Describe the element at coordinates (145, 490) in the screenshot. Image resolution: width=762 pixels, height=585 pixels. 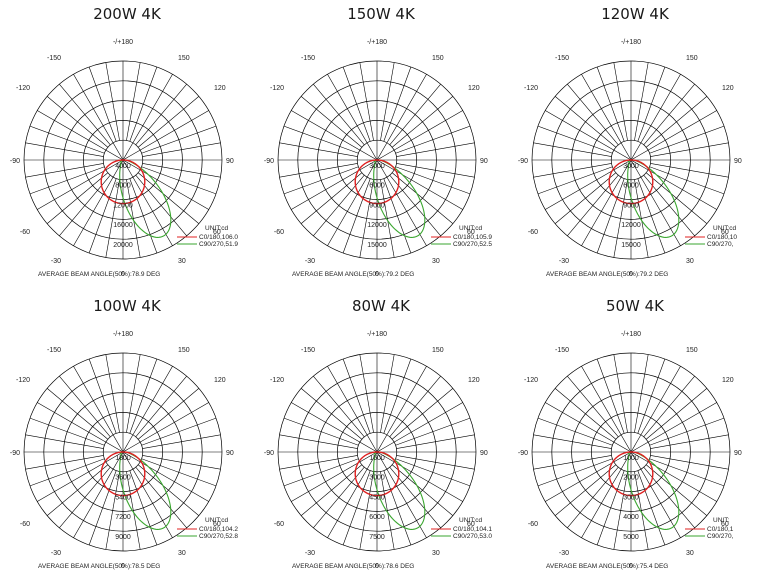
I see `series-c90-curve` at that location.